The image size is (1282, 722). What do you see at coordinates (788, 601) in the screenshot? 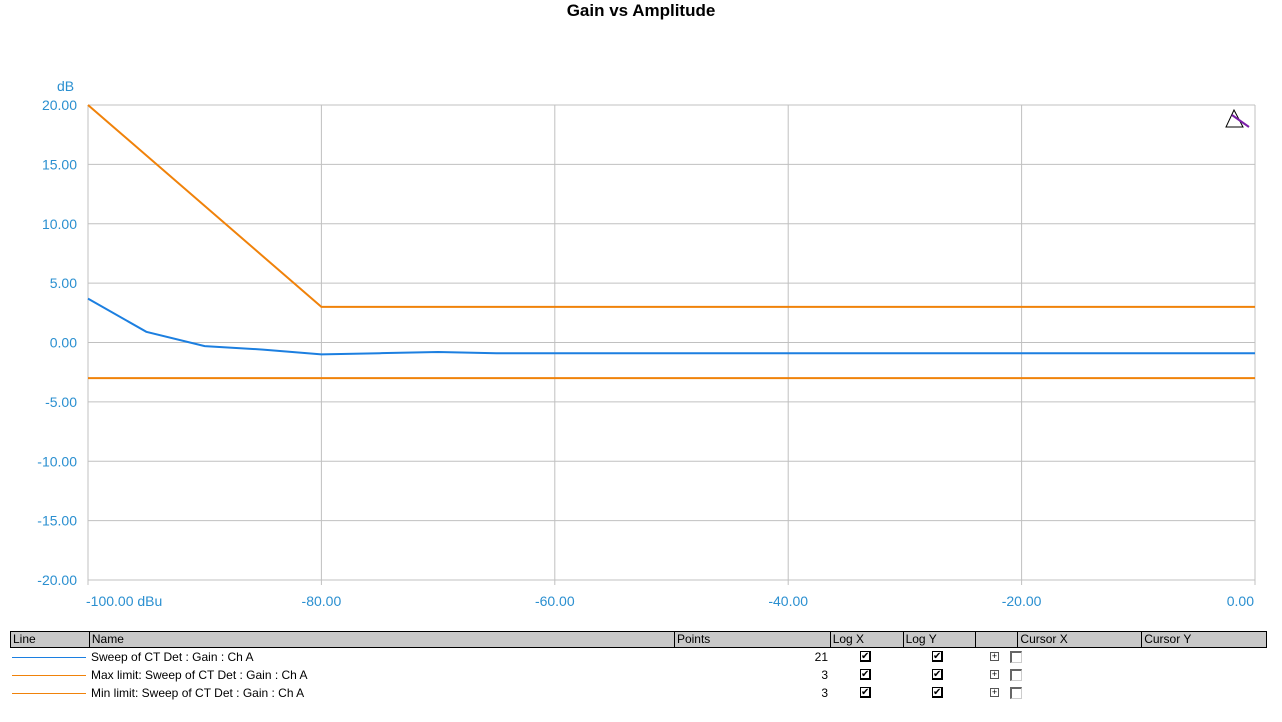
I see `x-tick-label: -40.00` at bounding box center [788, 601].